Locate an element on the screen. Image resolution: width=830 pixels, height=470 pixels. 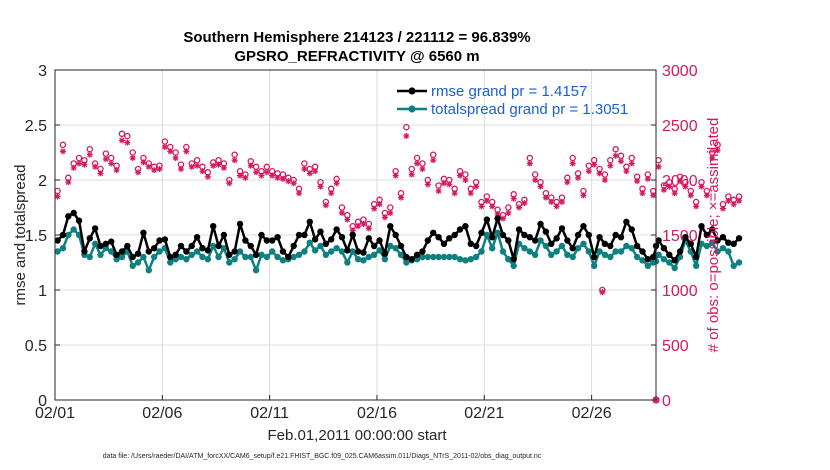
x-tick-label: 02/11 is located at coordinates (269, 413).